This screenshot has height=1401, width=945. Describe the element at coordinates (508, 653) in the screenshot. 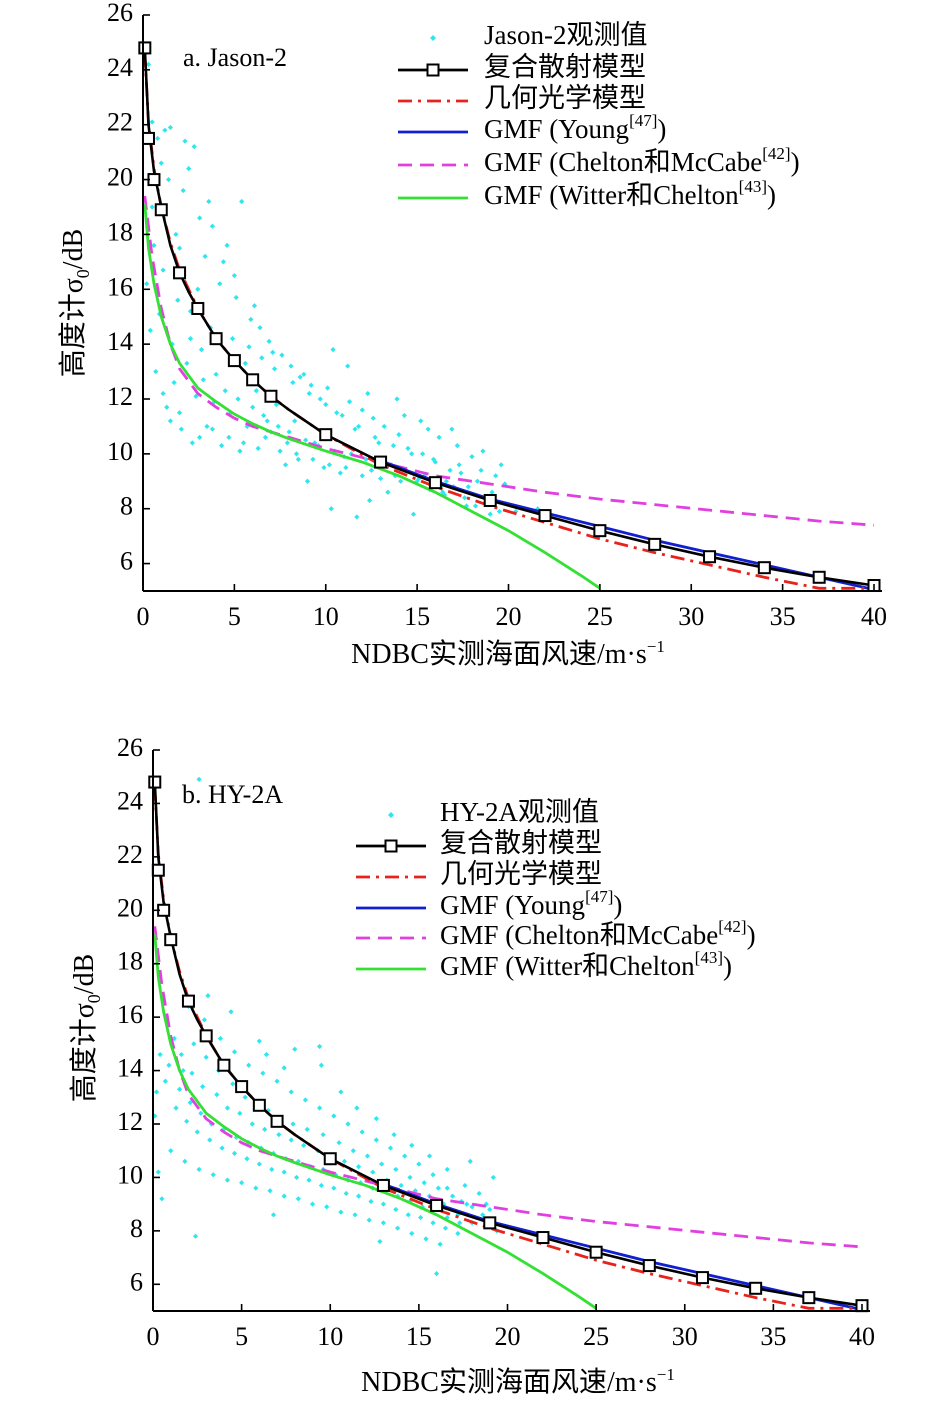

I see `x-axis-title: NDBC实测海面风速/m·s−1` at that location.